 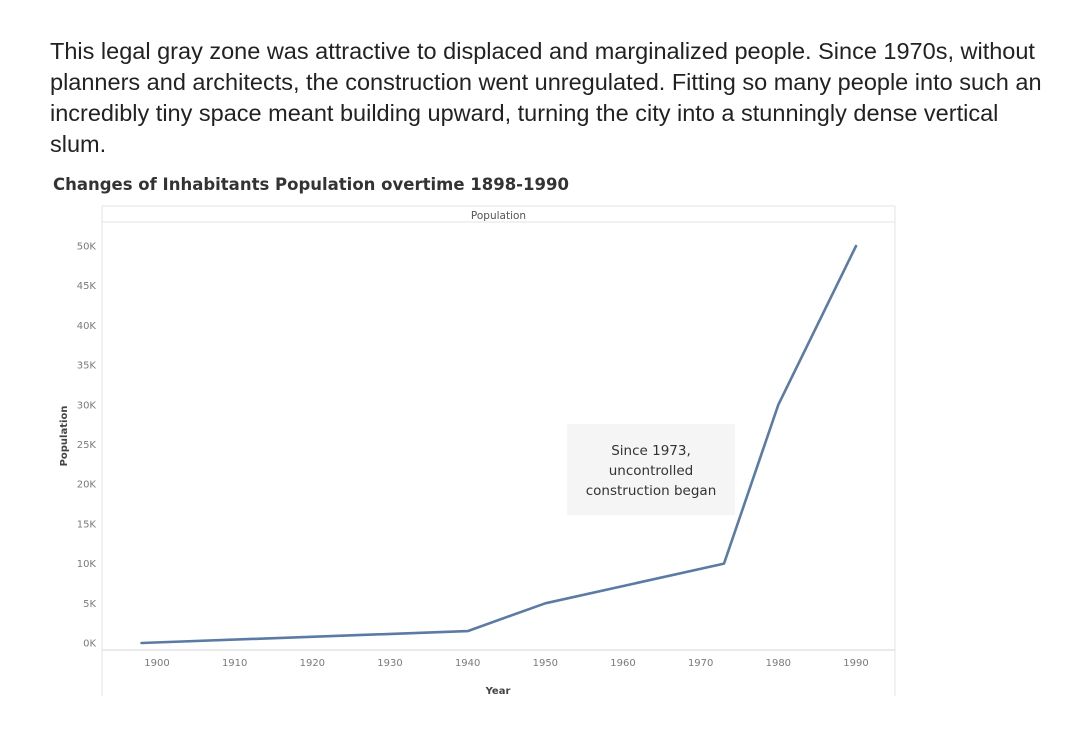 I want to click on x-tick-label: 1960, so click(x=622, y=663).